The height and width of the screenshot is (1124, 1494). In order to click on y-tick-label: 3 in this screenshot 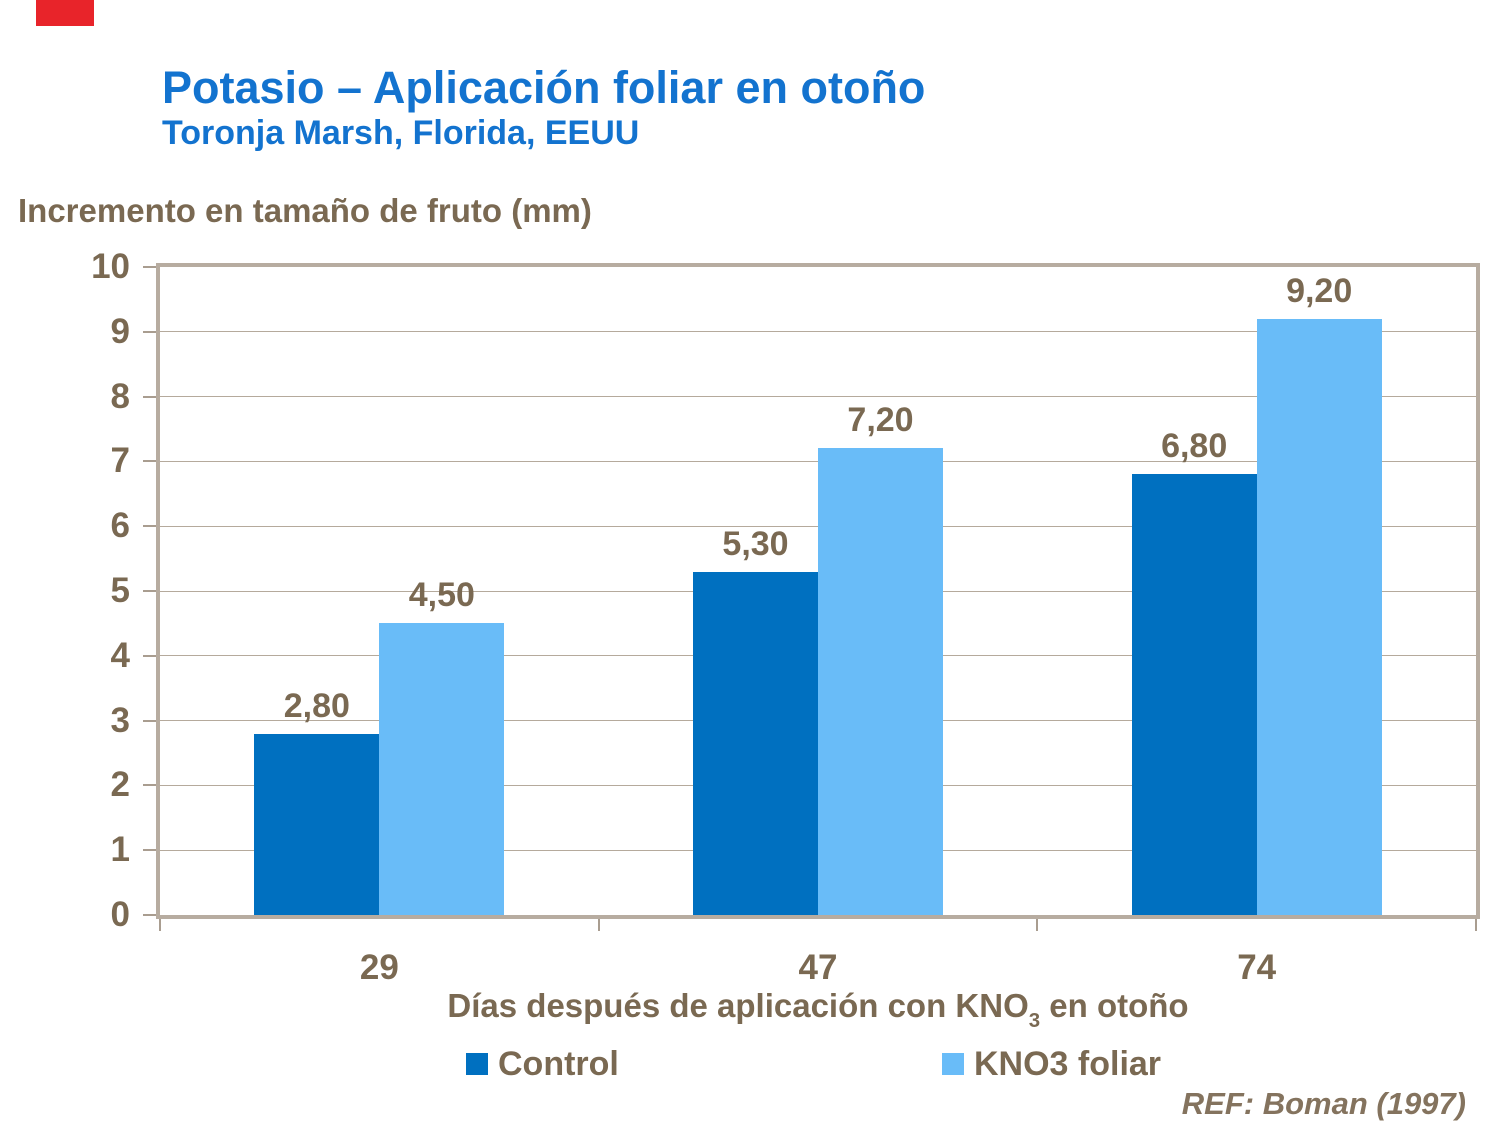, I will do `click(120, 720)`.